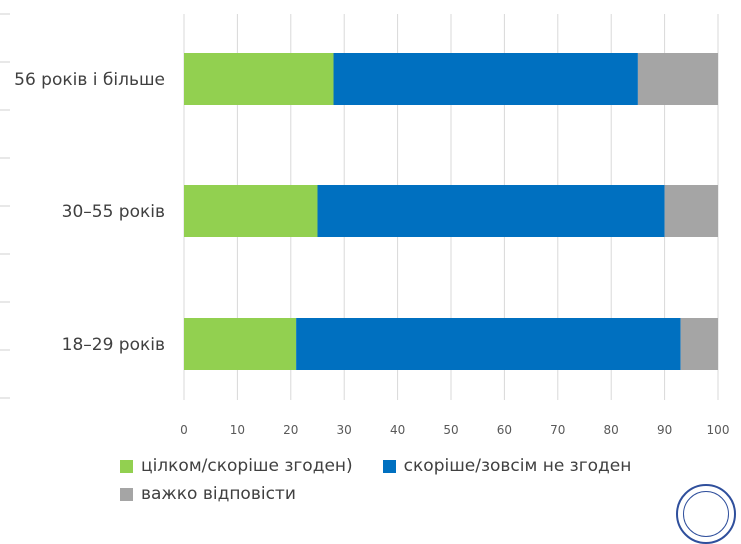 The width and height of the screenshot is (741, 544). Describe the element at coordinates (557, 430) in the screenshot. I see `x-tick-label-70: 70` at that location.